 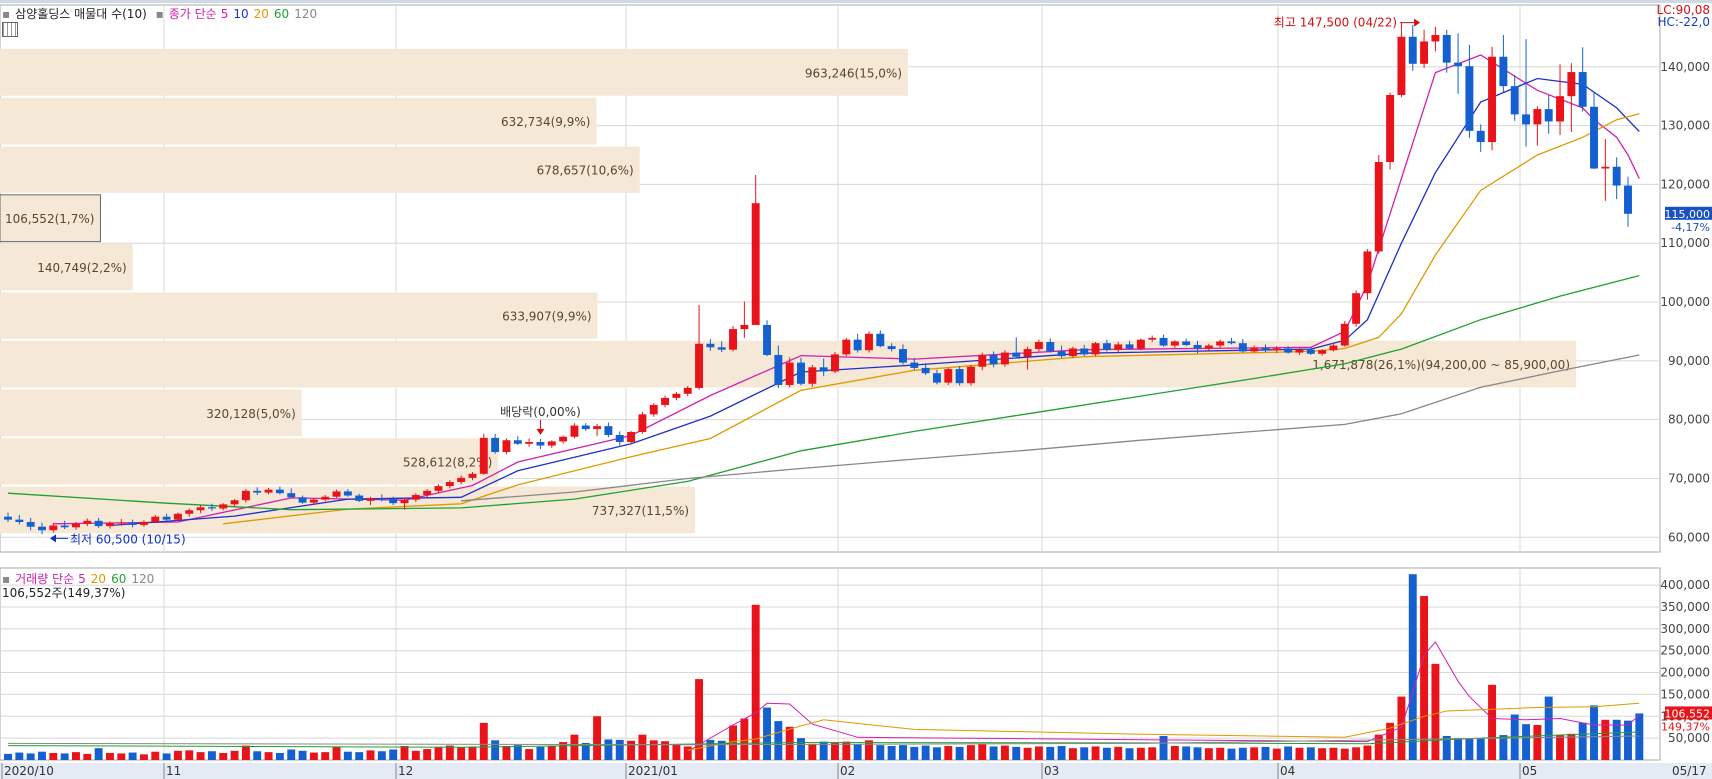 What do you see at coordinates (1685, 607) in the screenshot?
I see `volume-tick-label: 350,000` at bounding box center [1685, 607].